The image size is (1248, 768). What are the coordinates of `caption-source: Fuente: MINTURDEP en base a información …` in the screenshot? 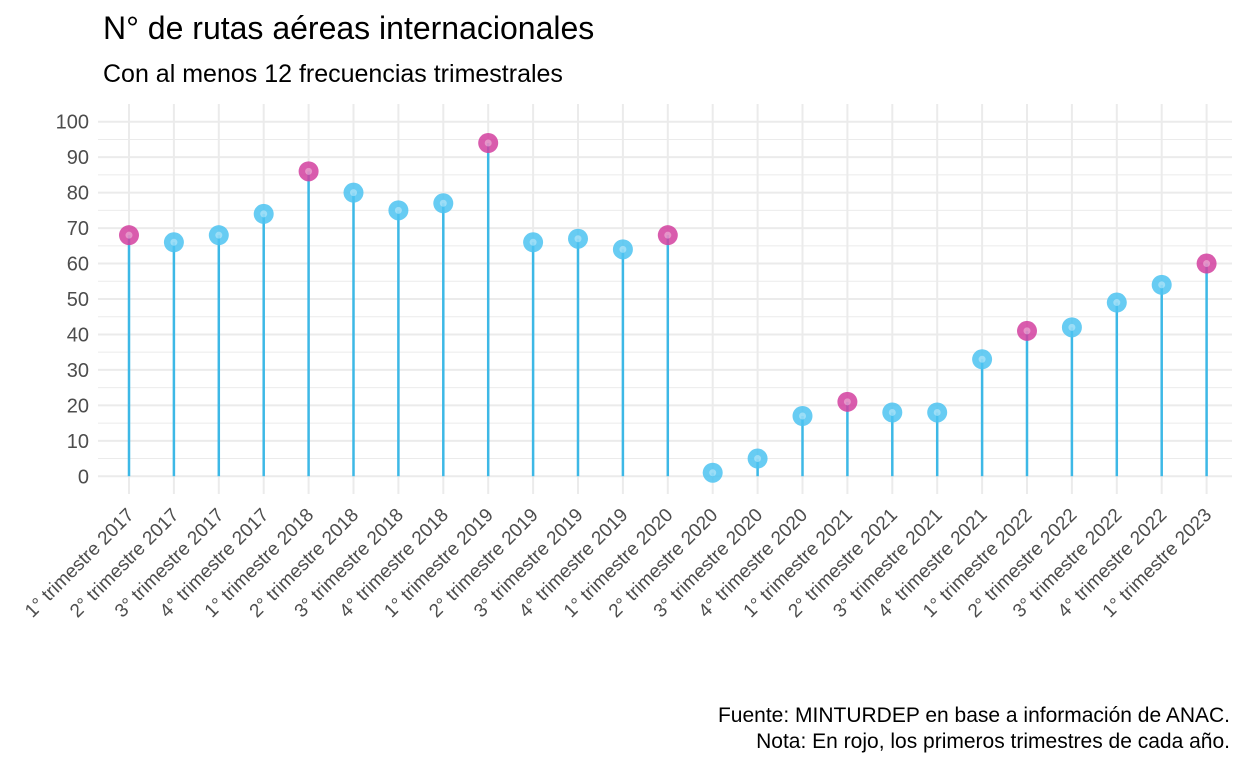 It's located at (973, 715).